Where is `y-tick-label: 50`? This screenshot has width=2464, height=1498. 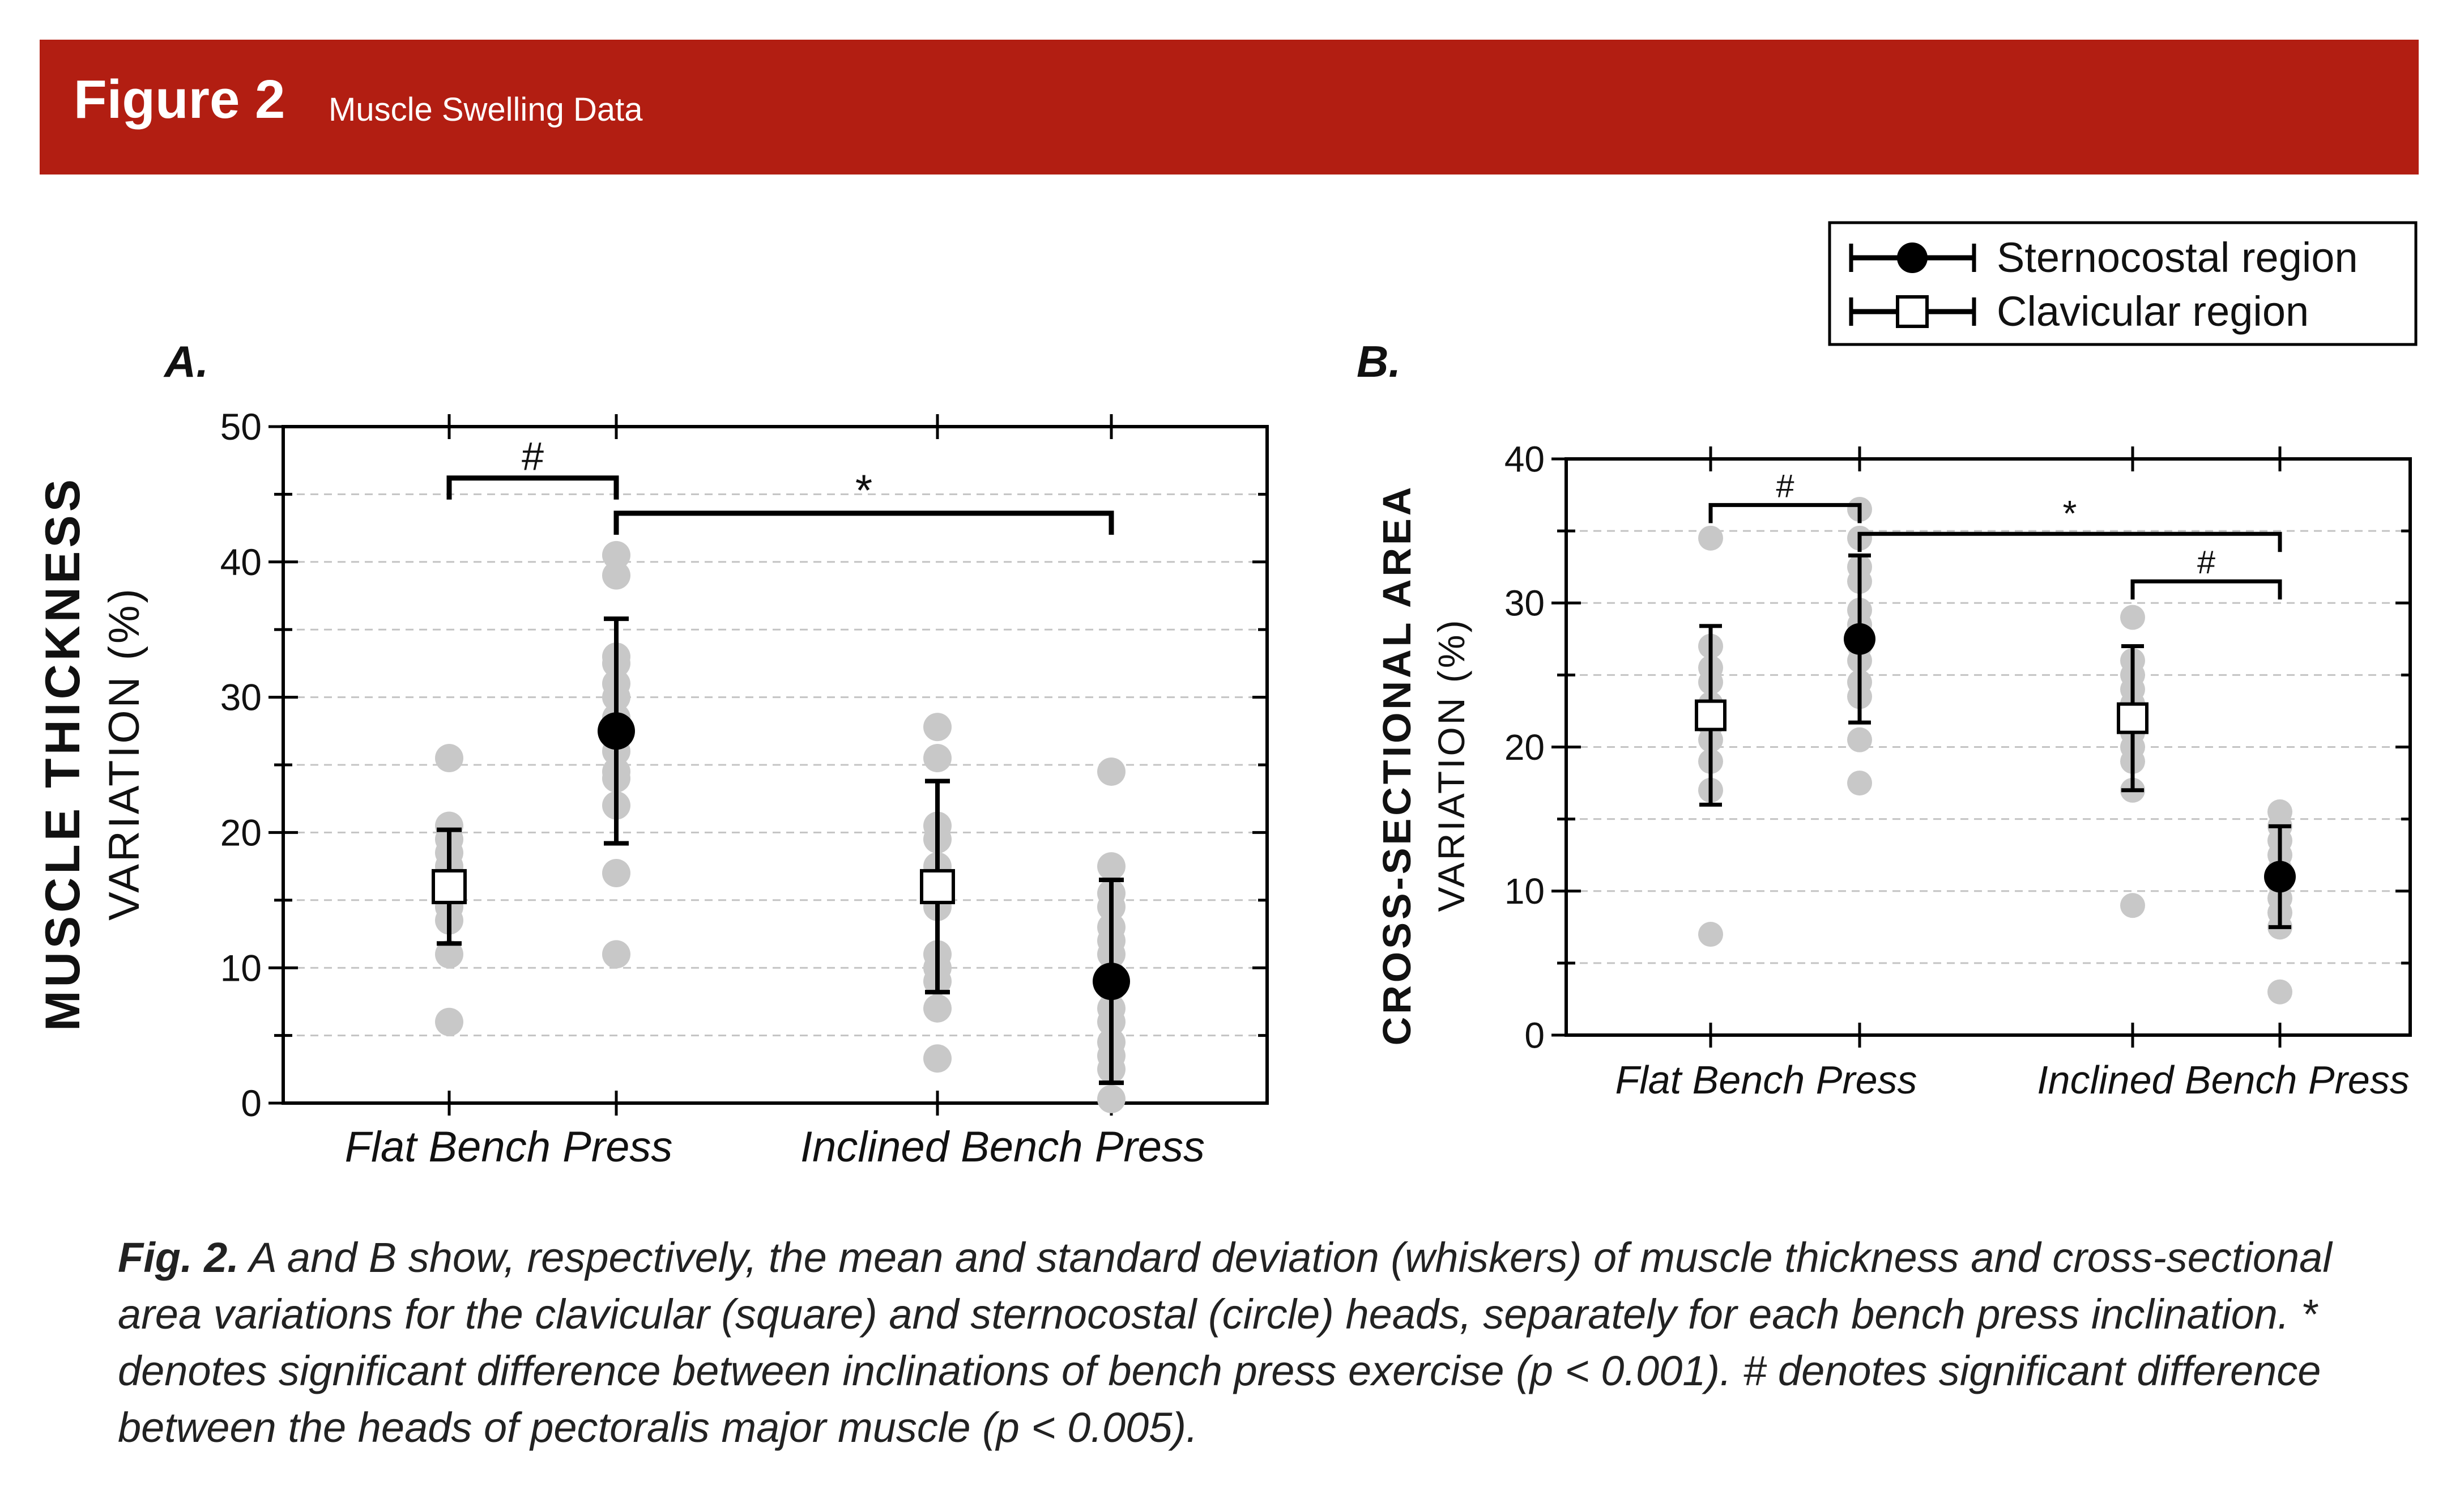 y-tick-label: 50 is located at coordinates (241, 427).